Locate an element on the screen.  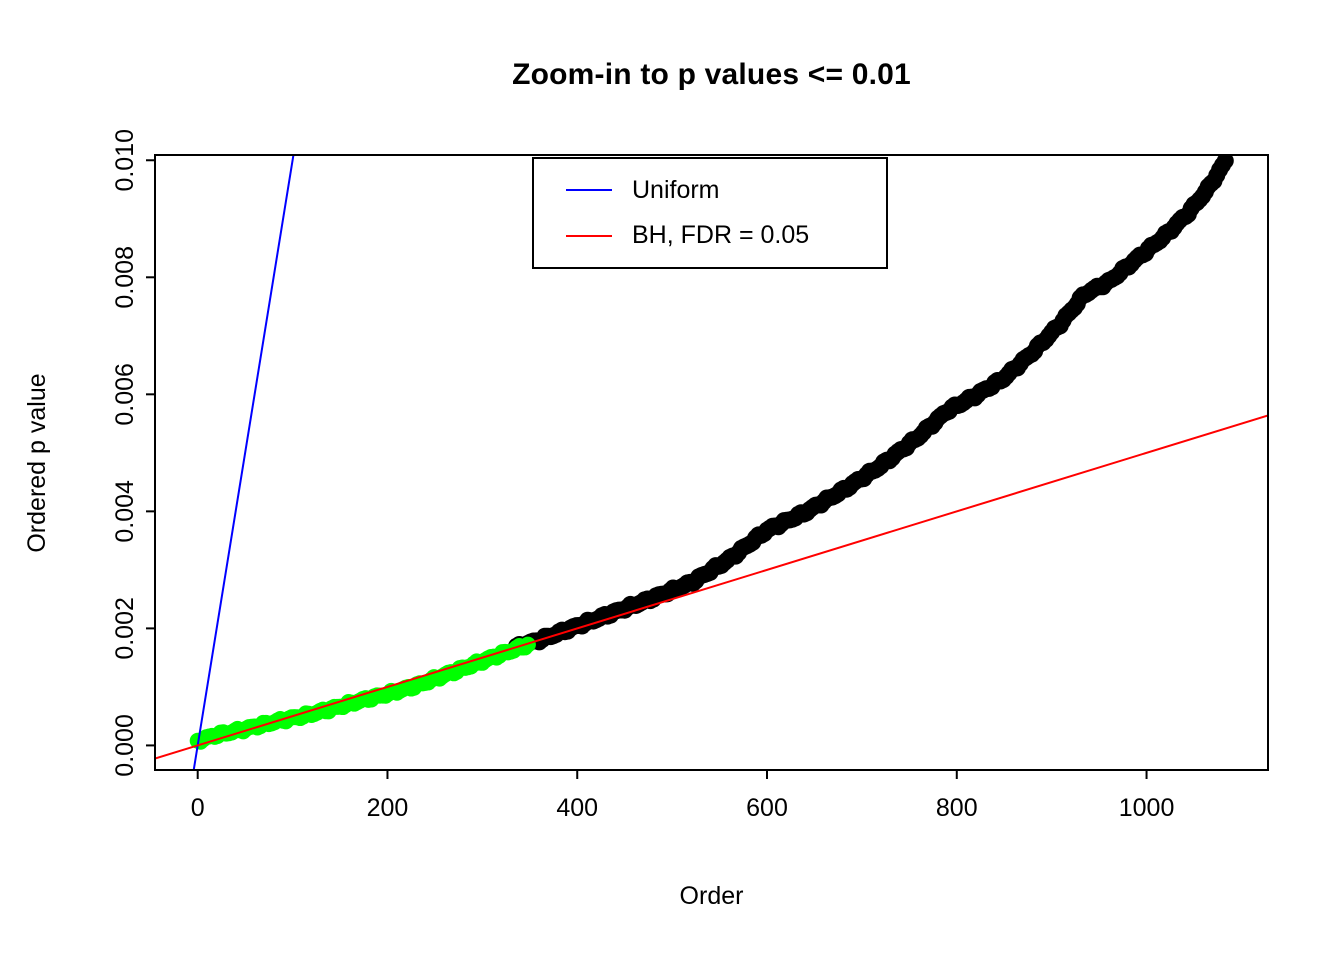
y-tick-label: 0.010 is located at coordinates (125, 160).